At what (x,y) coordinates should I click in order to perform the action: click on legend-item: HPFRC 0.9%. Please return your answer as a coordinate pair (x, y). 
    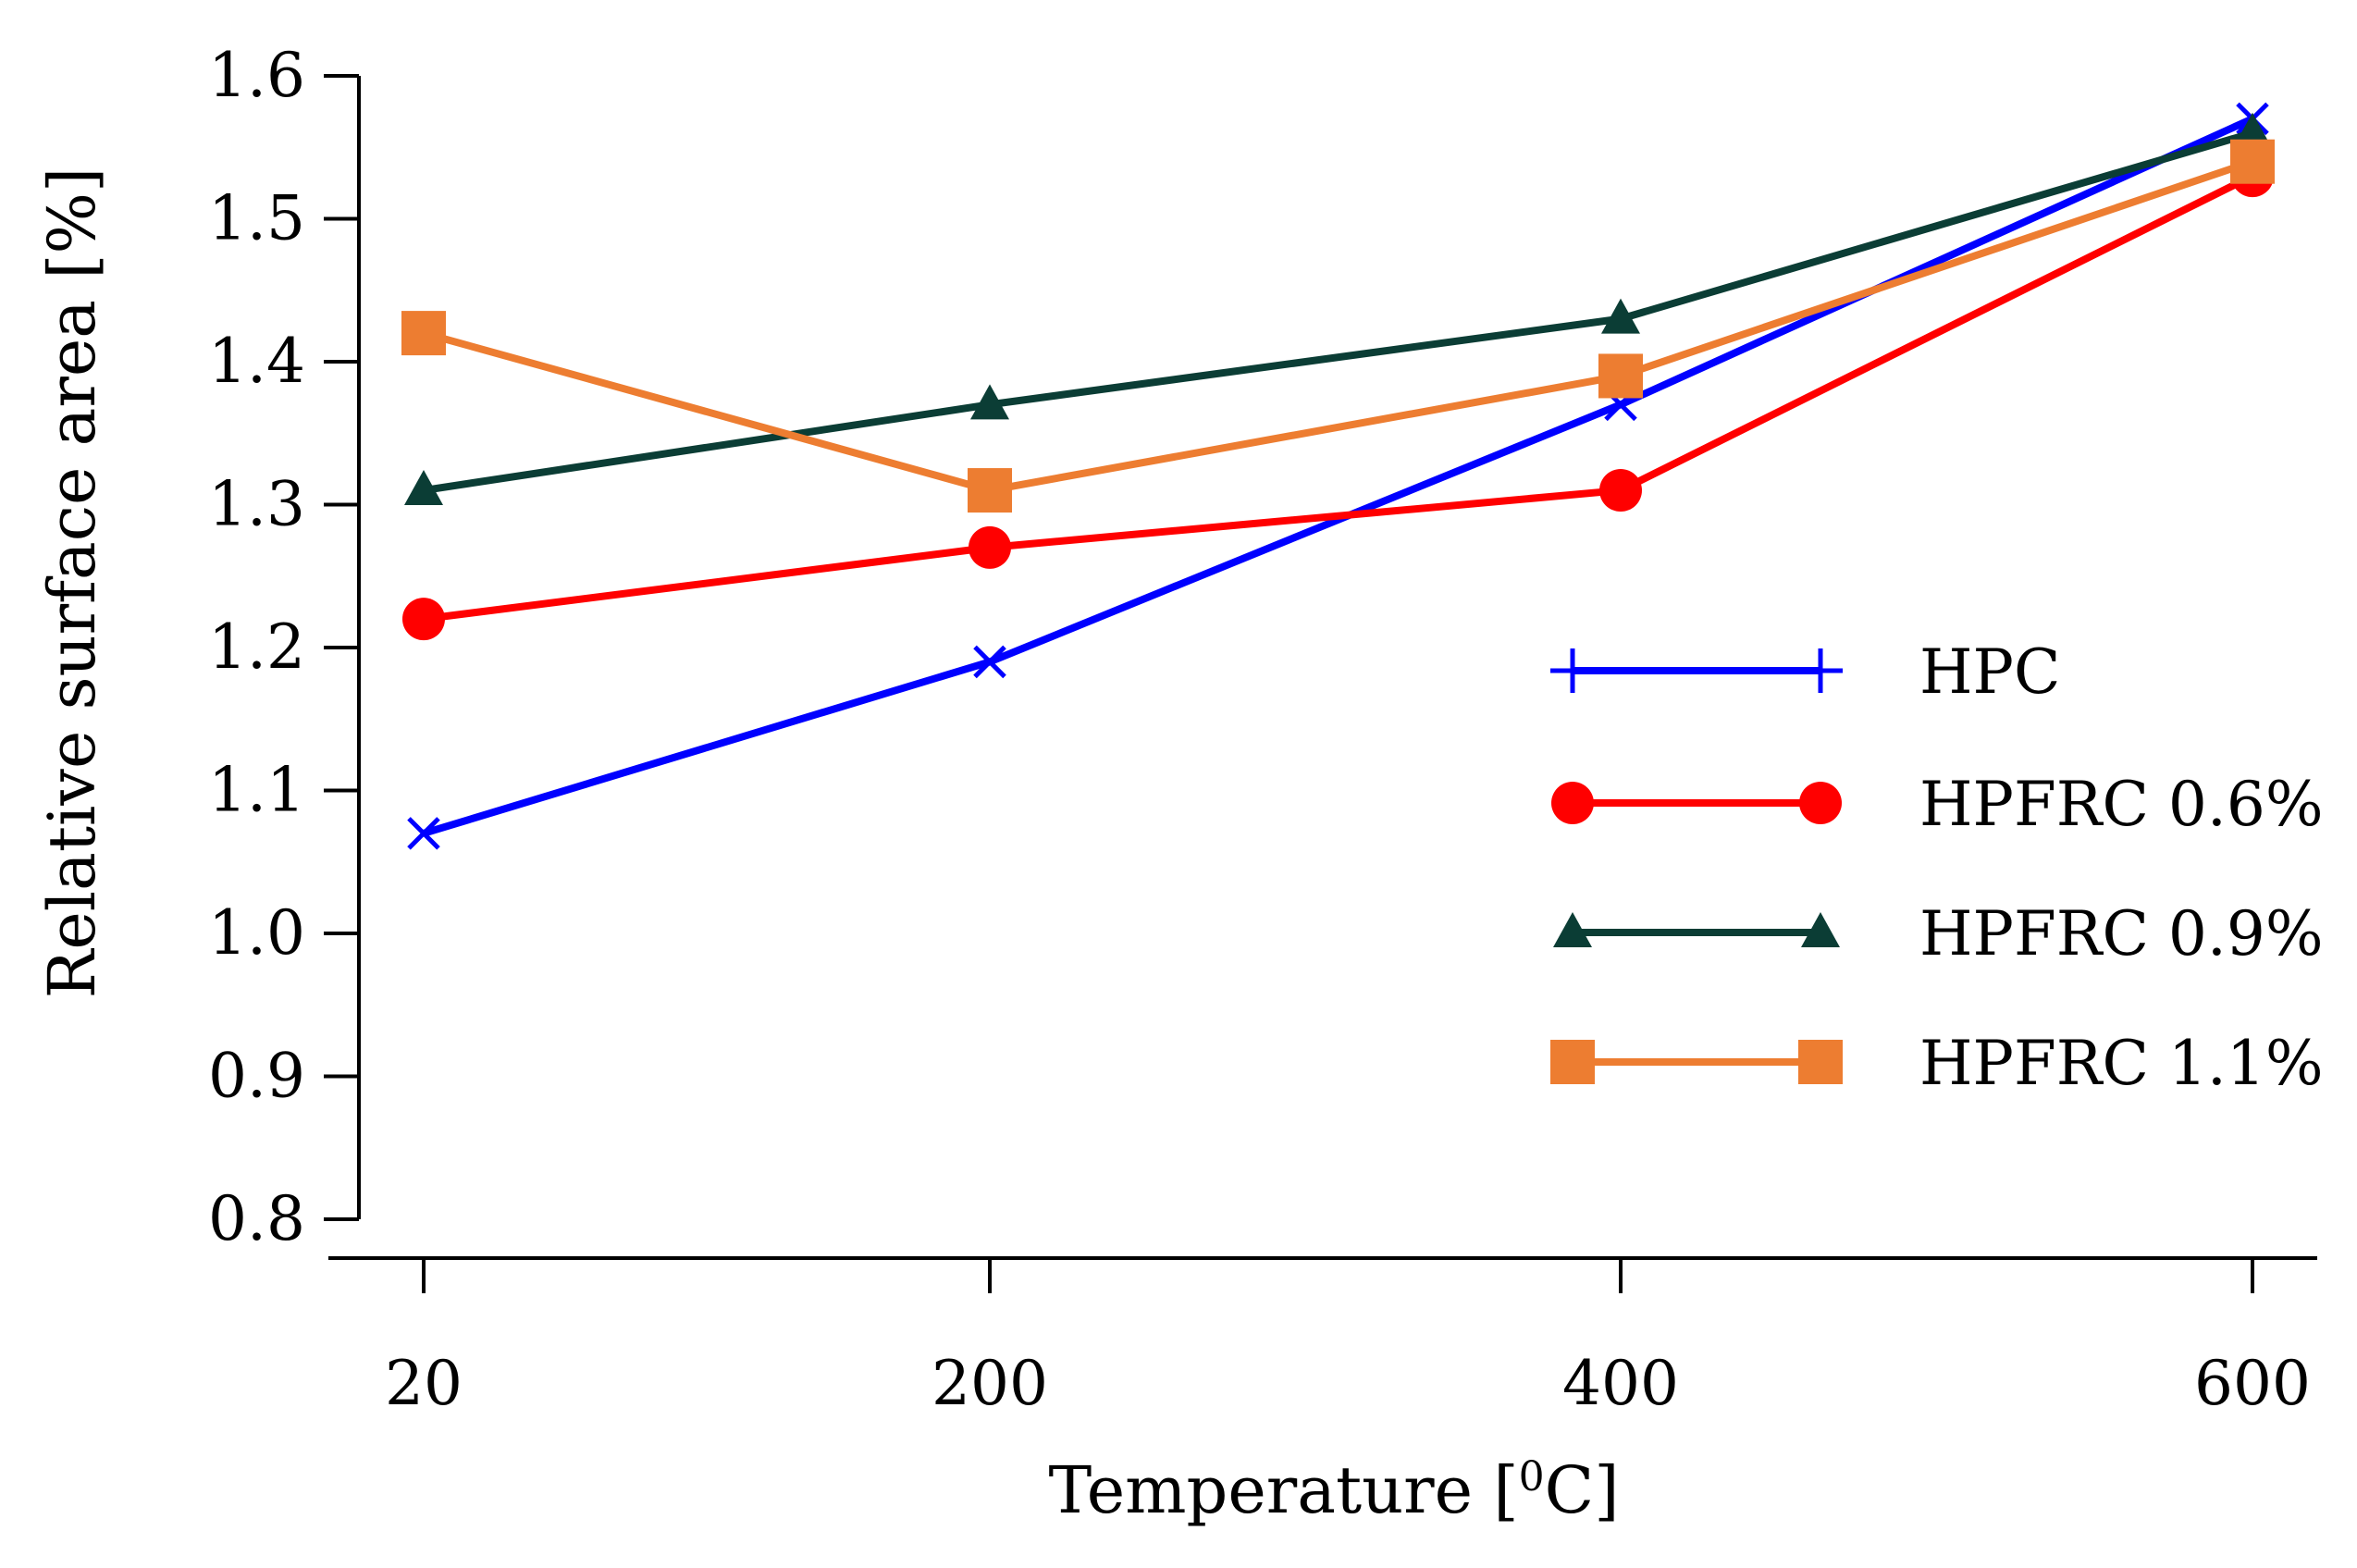
    Looking at the image, I should click on (1938, 933).